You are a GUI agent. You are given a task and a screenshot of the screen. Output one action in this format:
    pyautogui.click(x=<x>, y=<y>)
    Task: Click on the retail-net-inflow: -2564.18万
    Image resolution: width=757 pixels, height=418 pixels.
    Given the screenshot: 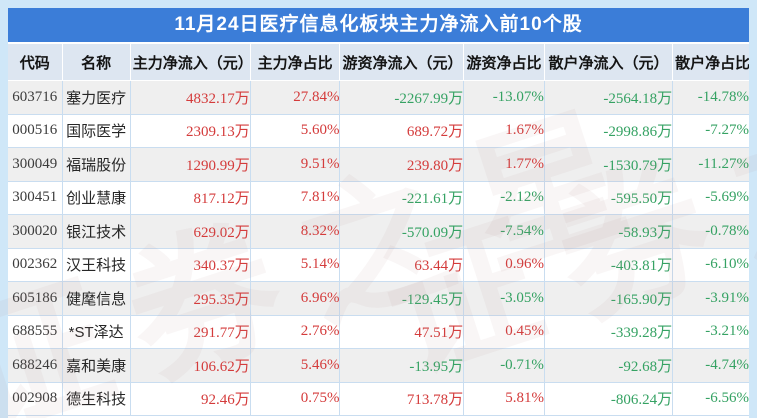 What is the action you would take?
    pyautogui.click(x=608, y=97)
    